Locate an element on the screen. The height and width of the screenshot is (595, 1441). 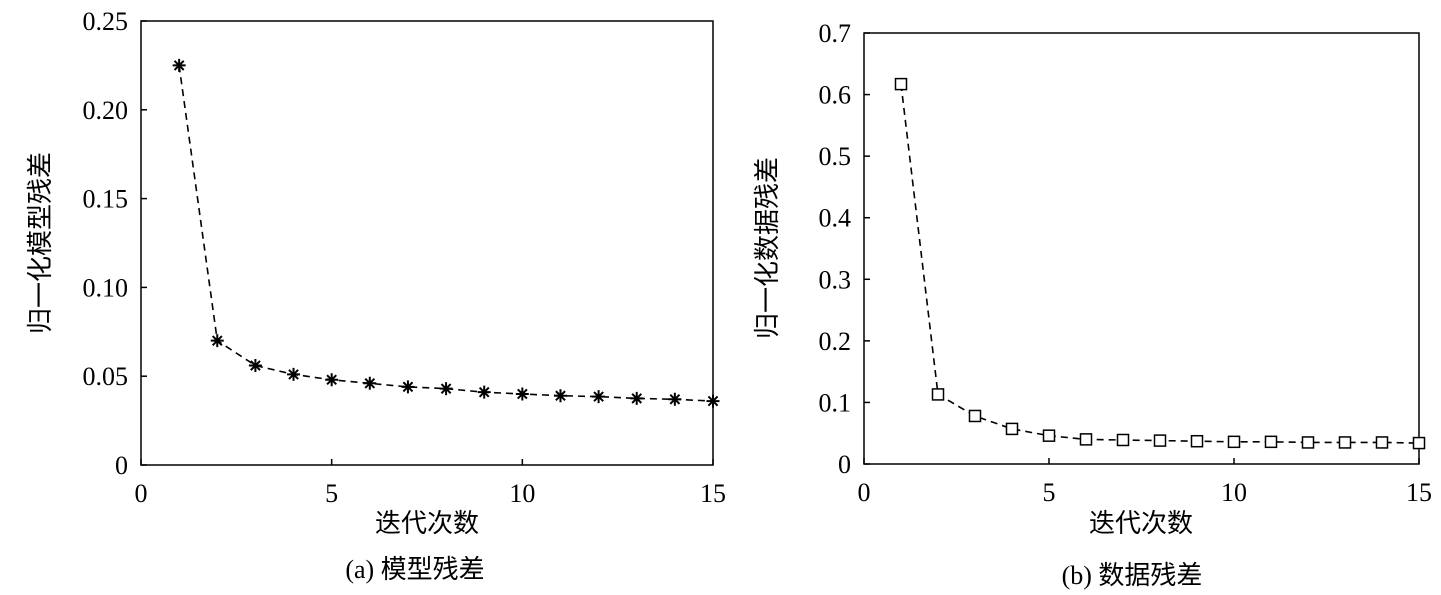
y-axis-label: 归一化模型残差 is located at coordinates (40, 243).